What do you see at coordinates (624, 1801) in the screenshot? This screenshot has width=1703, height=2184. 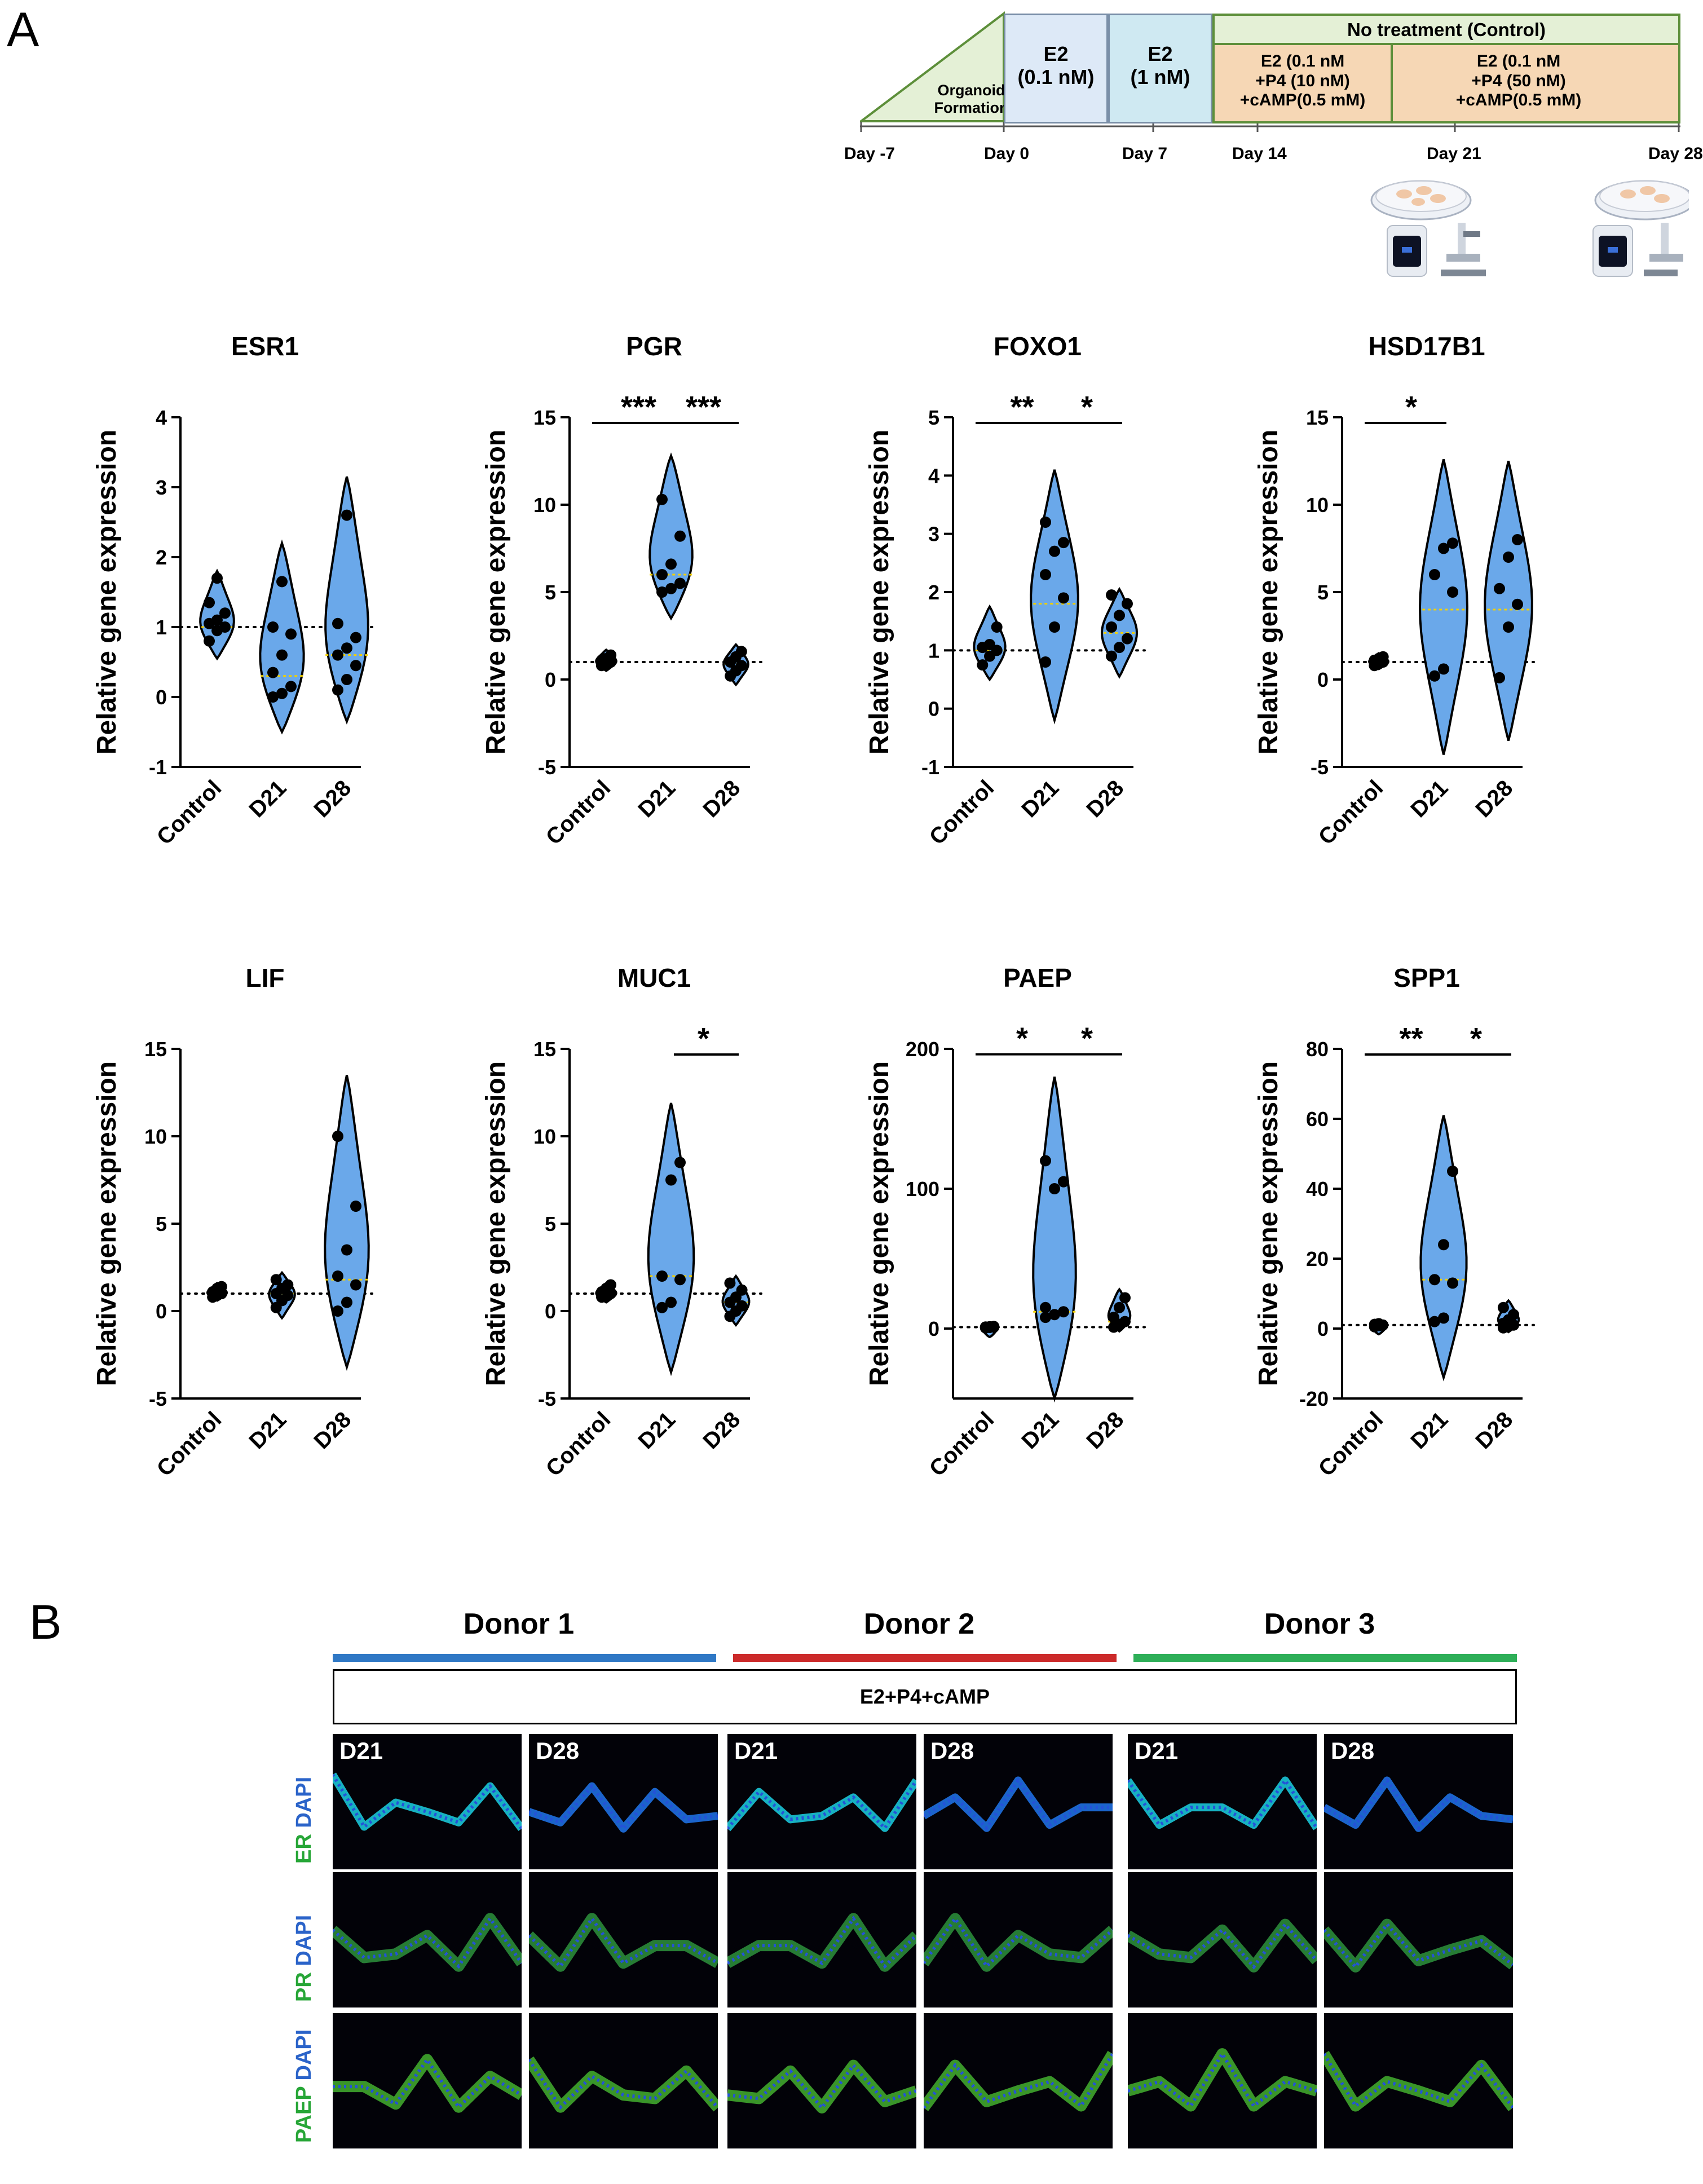 I see `micrograph: D28` at bounding box center [624, 1801].